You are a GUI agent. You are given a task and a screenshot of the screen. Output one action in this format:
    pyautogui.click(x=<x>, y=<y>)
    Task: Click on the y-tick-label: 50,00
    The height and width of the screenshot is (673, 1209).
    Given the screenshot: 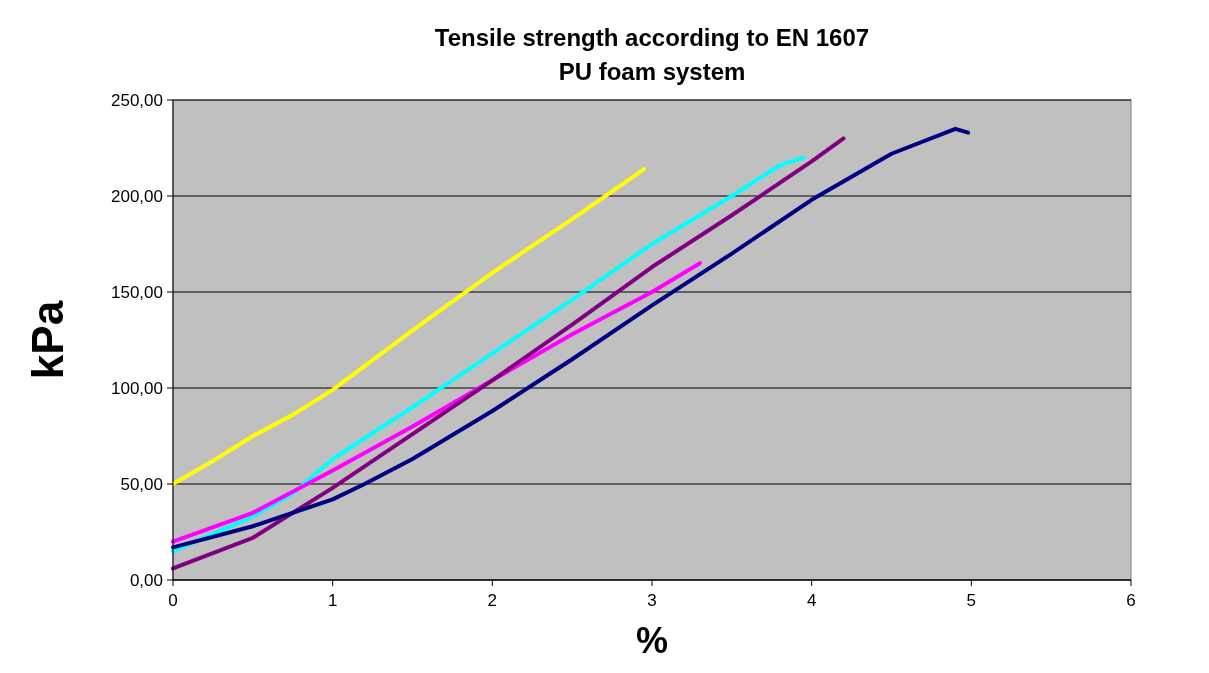 What is the action you would take?
    pyautogui.click(x=141, y=484)
    